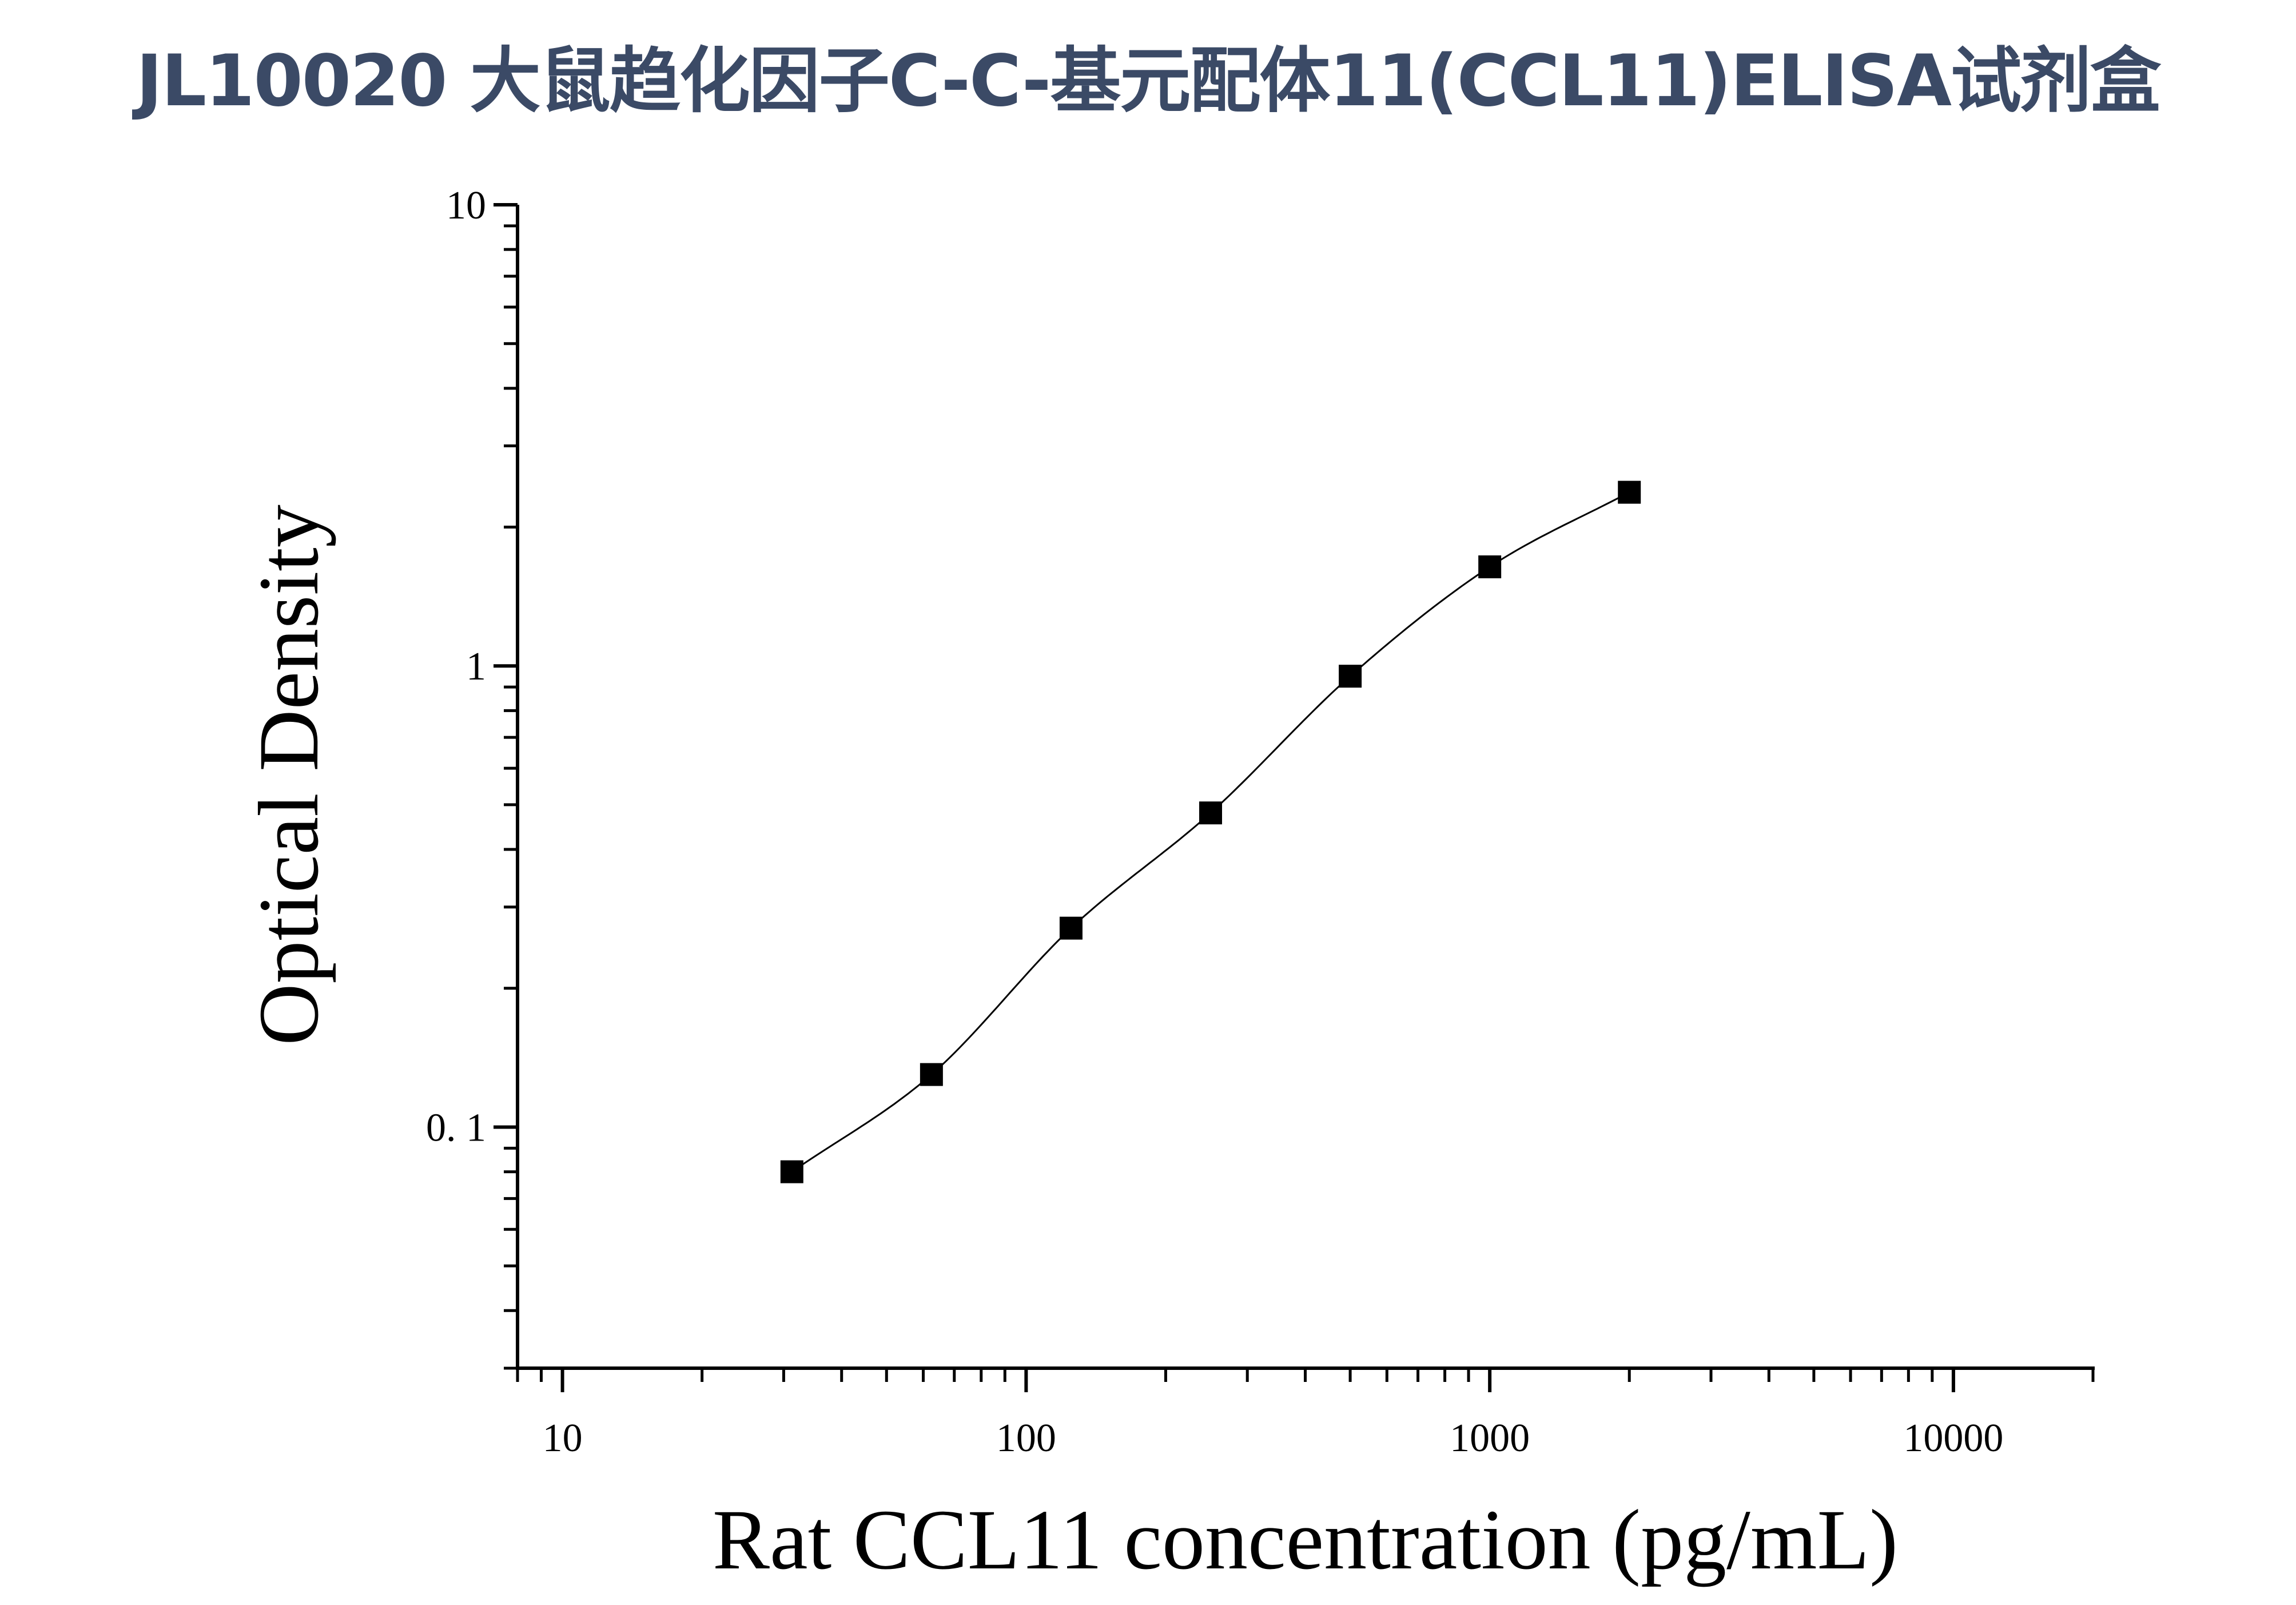 The height and width of the screenshot is (1605, 2296). What do you see at coordinates (511, 797) in the screenshot?
I see `y-minor-ticks` at bounding box center [511, 797].